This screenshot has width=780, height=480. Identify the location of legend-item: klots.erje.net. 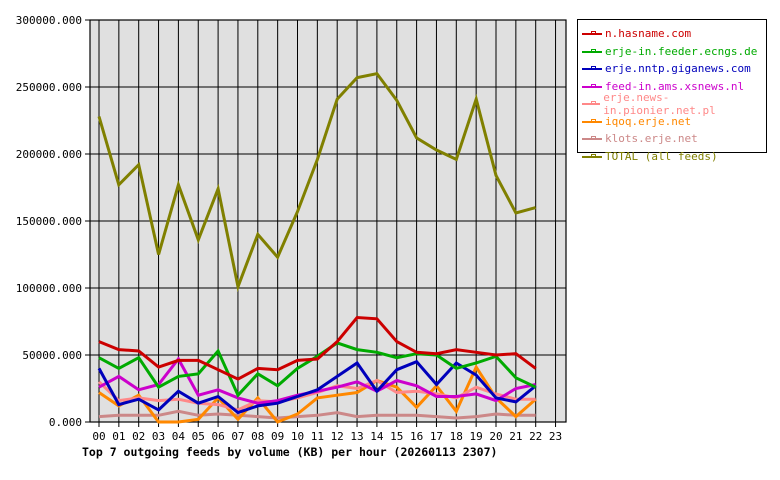
(672, 139).